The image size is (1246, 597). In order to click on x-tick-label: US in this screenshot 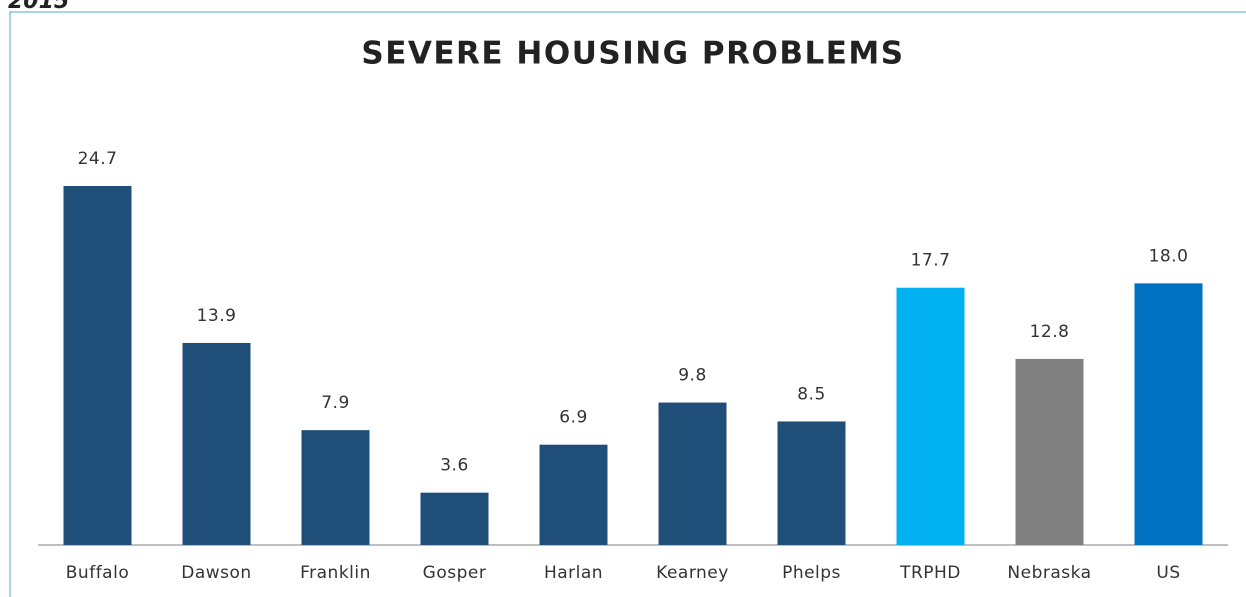, I will do `click(1168, 573)`.